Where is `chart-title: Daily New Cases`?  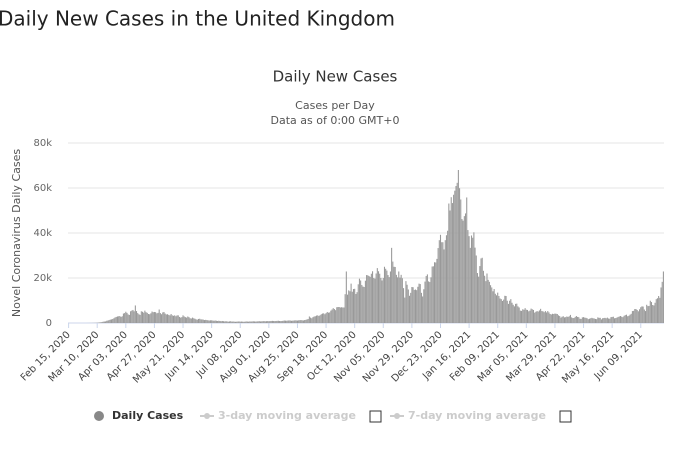 chart-title: Daily New Cases is located at coordinates (335, 77).